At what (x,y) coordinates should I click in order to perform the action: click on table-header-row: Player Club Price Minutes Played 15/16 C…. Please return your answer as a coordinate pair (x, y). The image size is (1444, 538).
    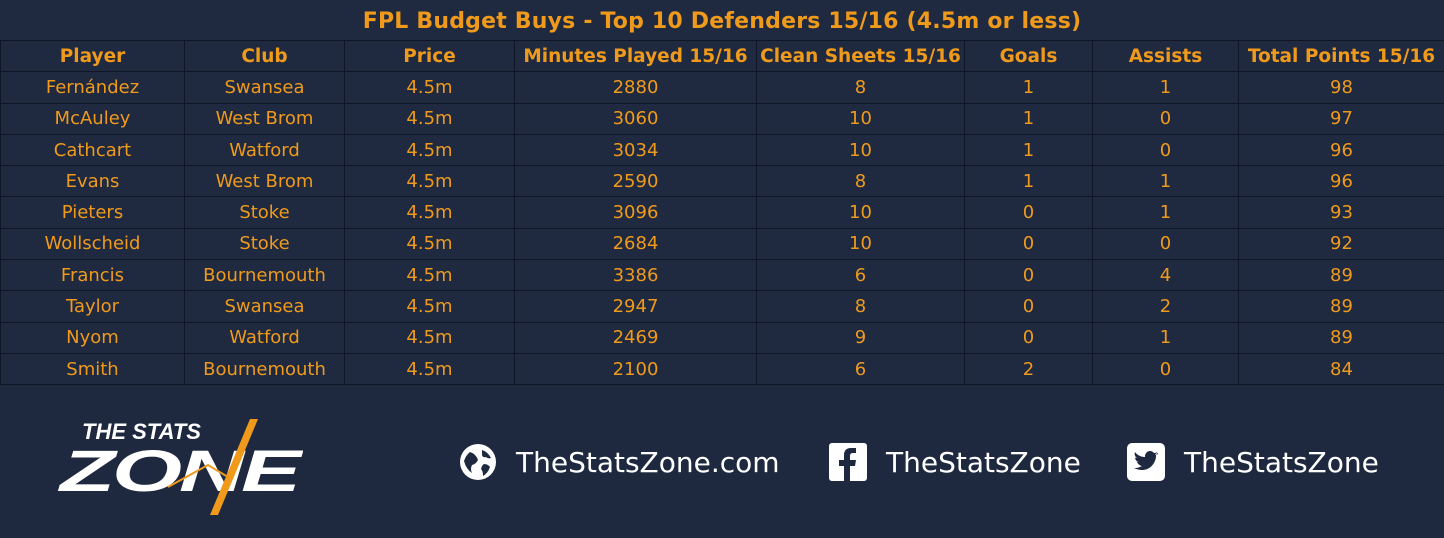
    Looking at the image, I should click on (722, 56).